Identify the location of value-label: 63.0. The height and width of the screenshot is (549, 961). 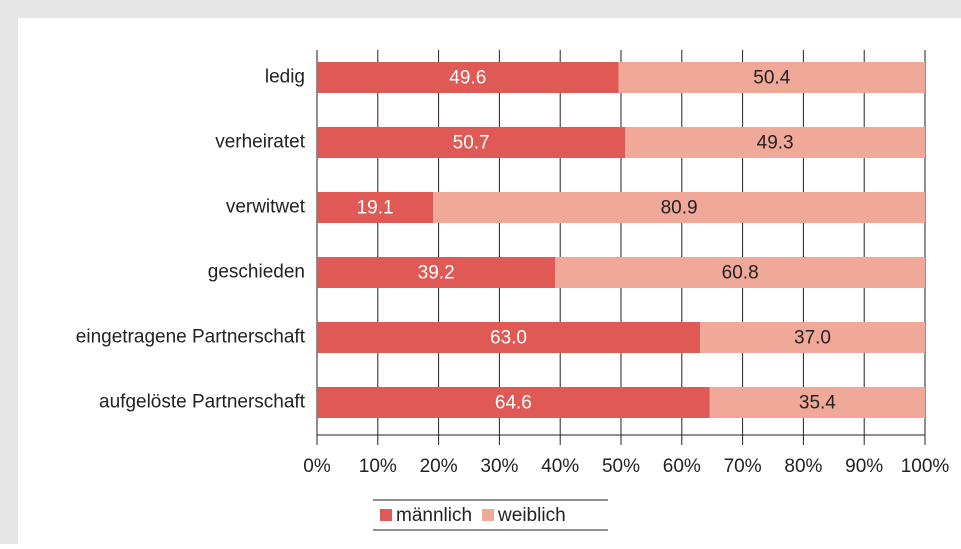
(508, 338).